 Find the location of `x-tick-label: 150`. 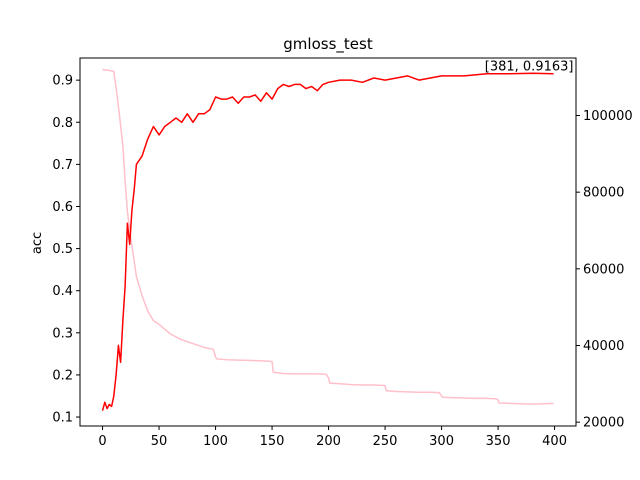

x-tick-label: 150 is located at coordinates (272, 441).